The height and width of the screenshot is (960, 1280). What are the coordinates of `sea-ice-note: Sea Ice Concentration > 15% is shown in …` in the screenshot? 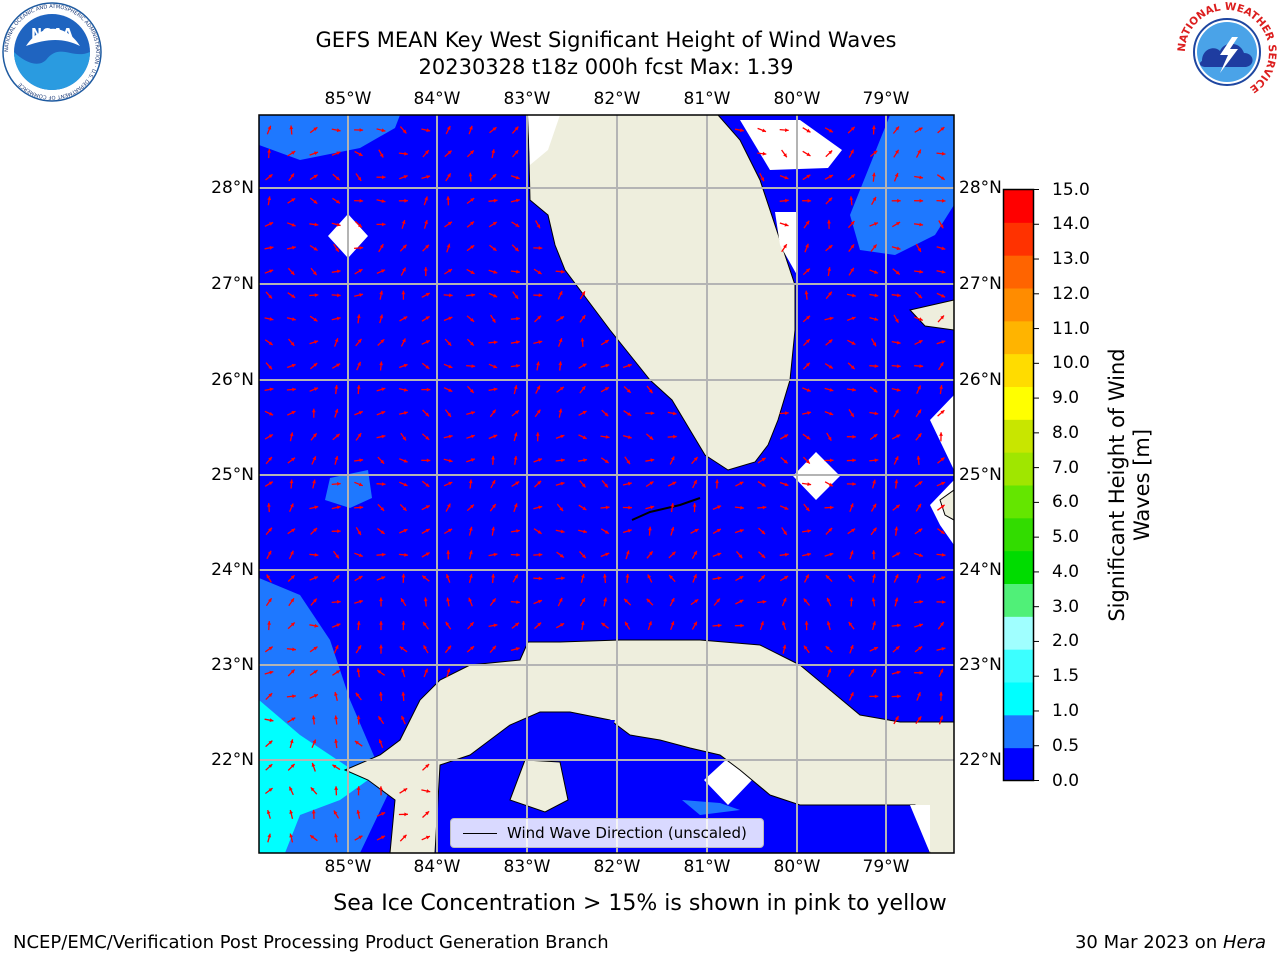 It's located at (640, 903).